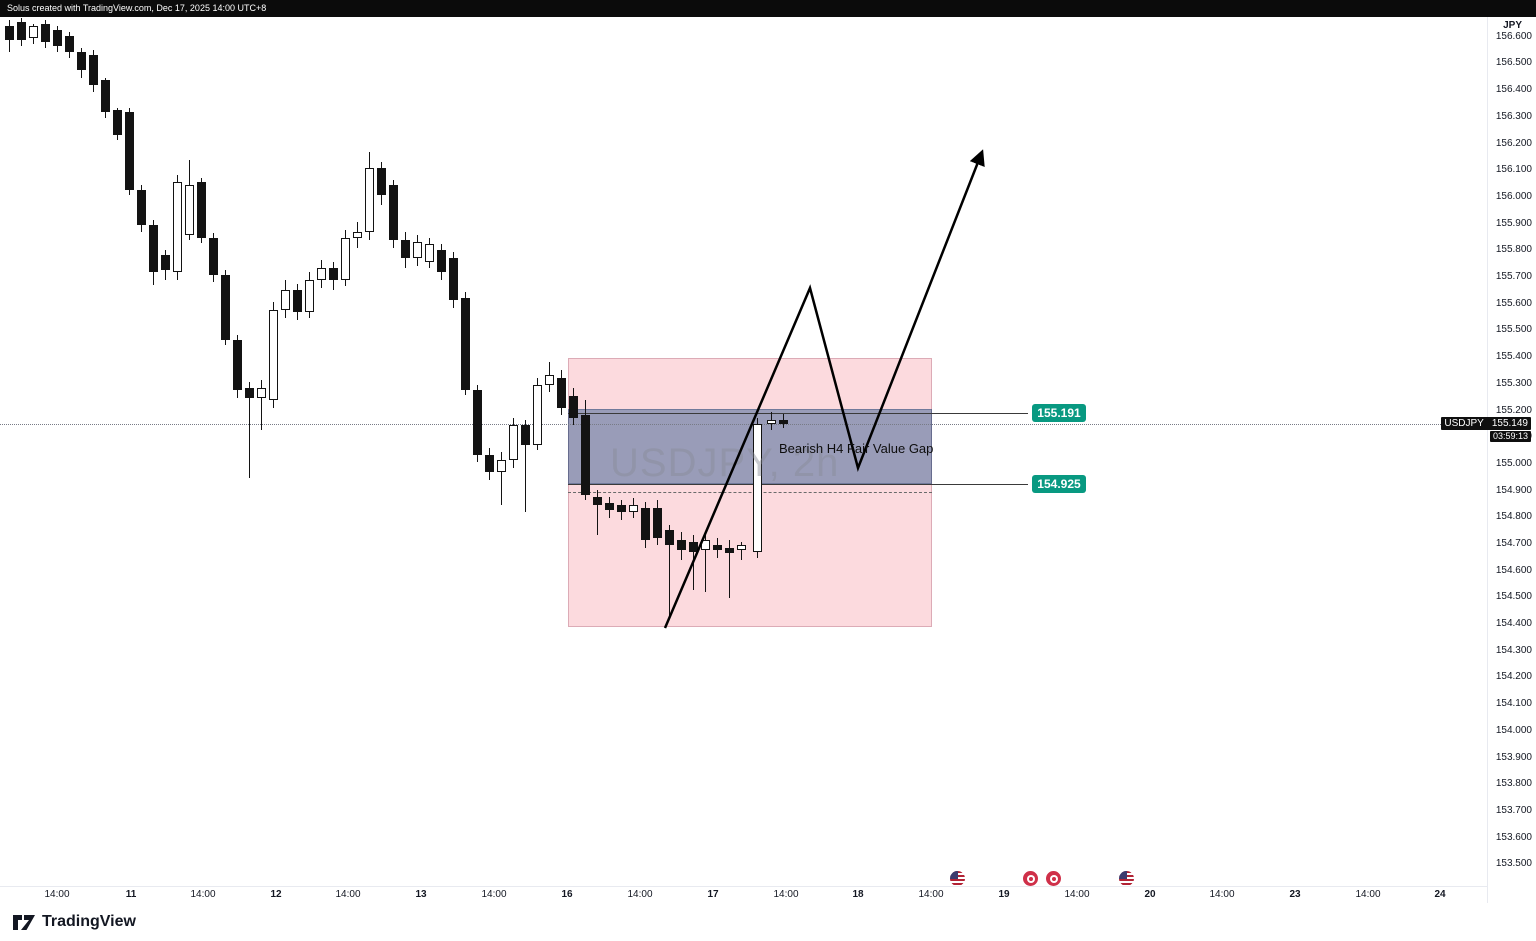 Image resolution: width=1536 pixels, height=941 pixels. What do you see at coordinates (24, 922) in the screenshot?
I see `tradingview-logo` at bounding box center [24, 922].